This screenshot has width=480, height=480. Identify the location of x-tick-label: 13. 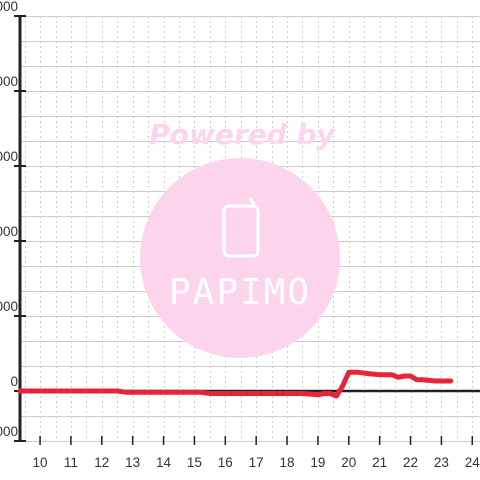
(132, 462).